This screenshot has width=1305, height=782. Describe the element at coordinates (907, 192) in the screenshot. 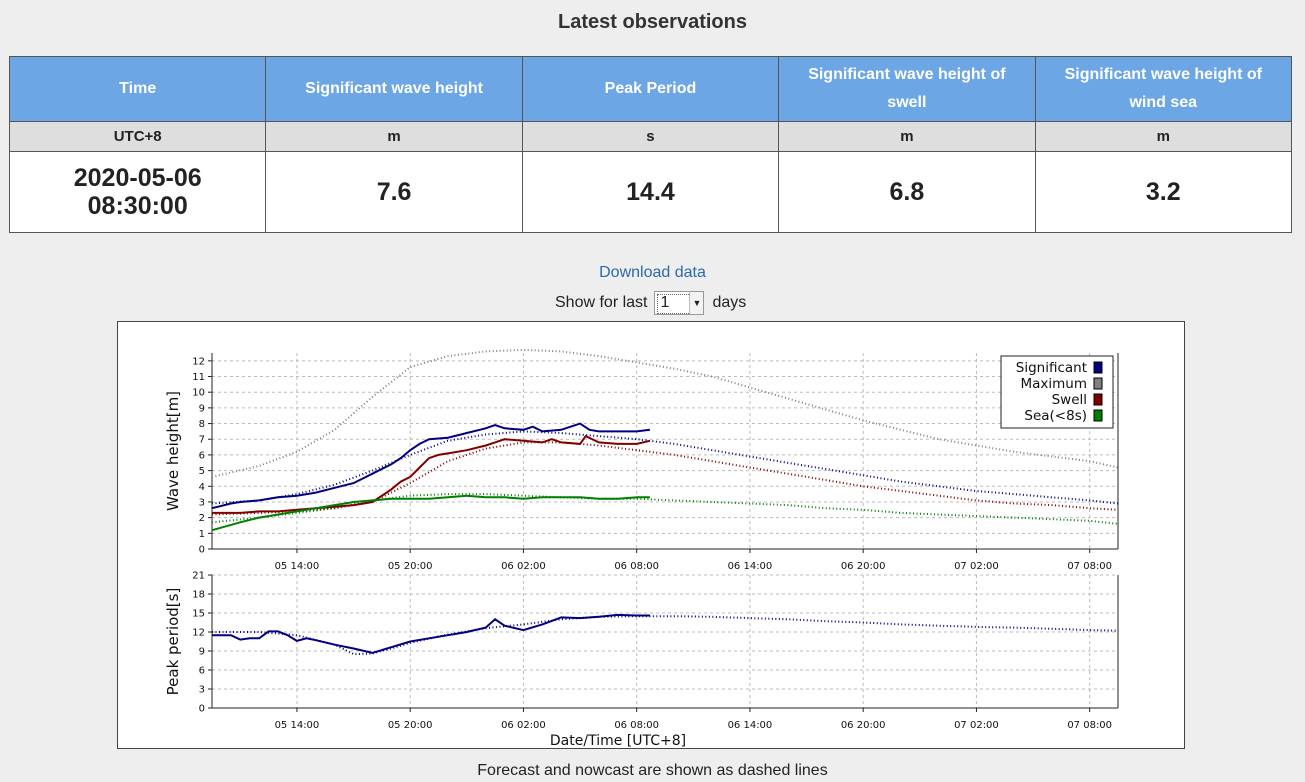

I see `value-swell-height: 6.8` at that location.